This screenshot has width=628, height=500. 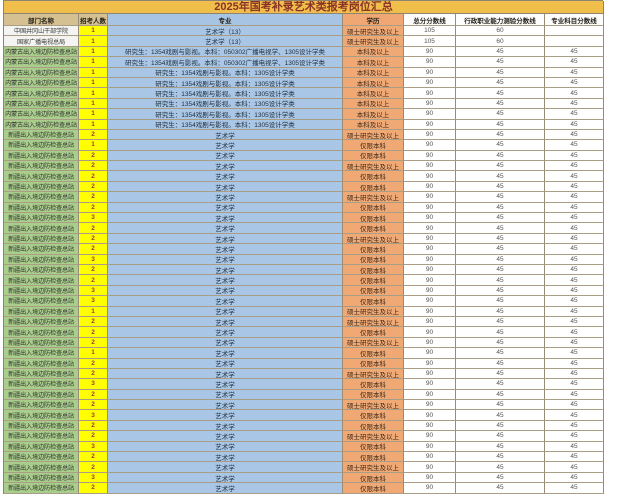 I want to click on cell-major: 艺术学（13）, so click(x=225, y=41).